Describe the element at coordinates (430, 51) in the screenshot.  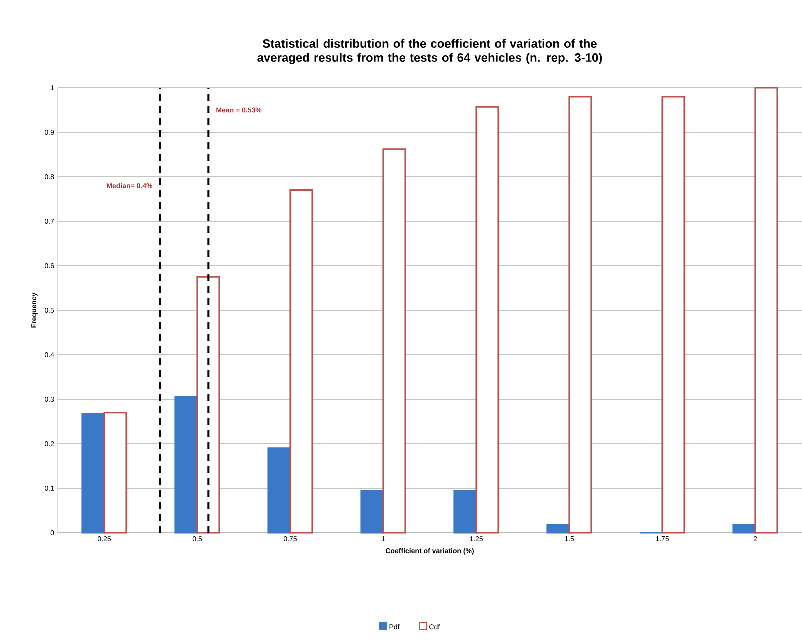
I see `chart-title: Statistical distribution of the coefficient of variation of the averaged results from the tests of 64 vehicles (n. rep. 3-10)` at that location.